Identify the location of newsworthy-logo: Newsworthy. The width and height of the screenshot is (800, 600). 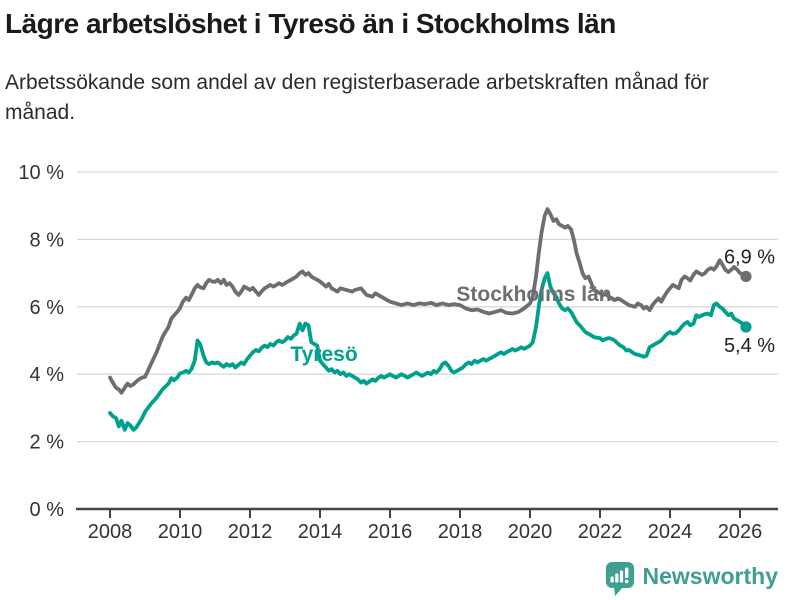
(691, 579).